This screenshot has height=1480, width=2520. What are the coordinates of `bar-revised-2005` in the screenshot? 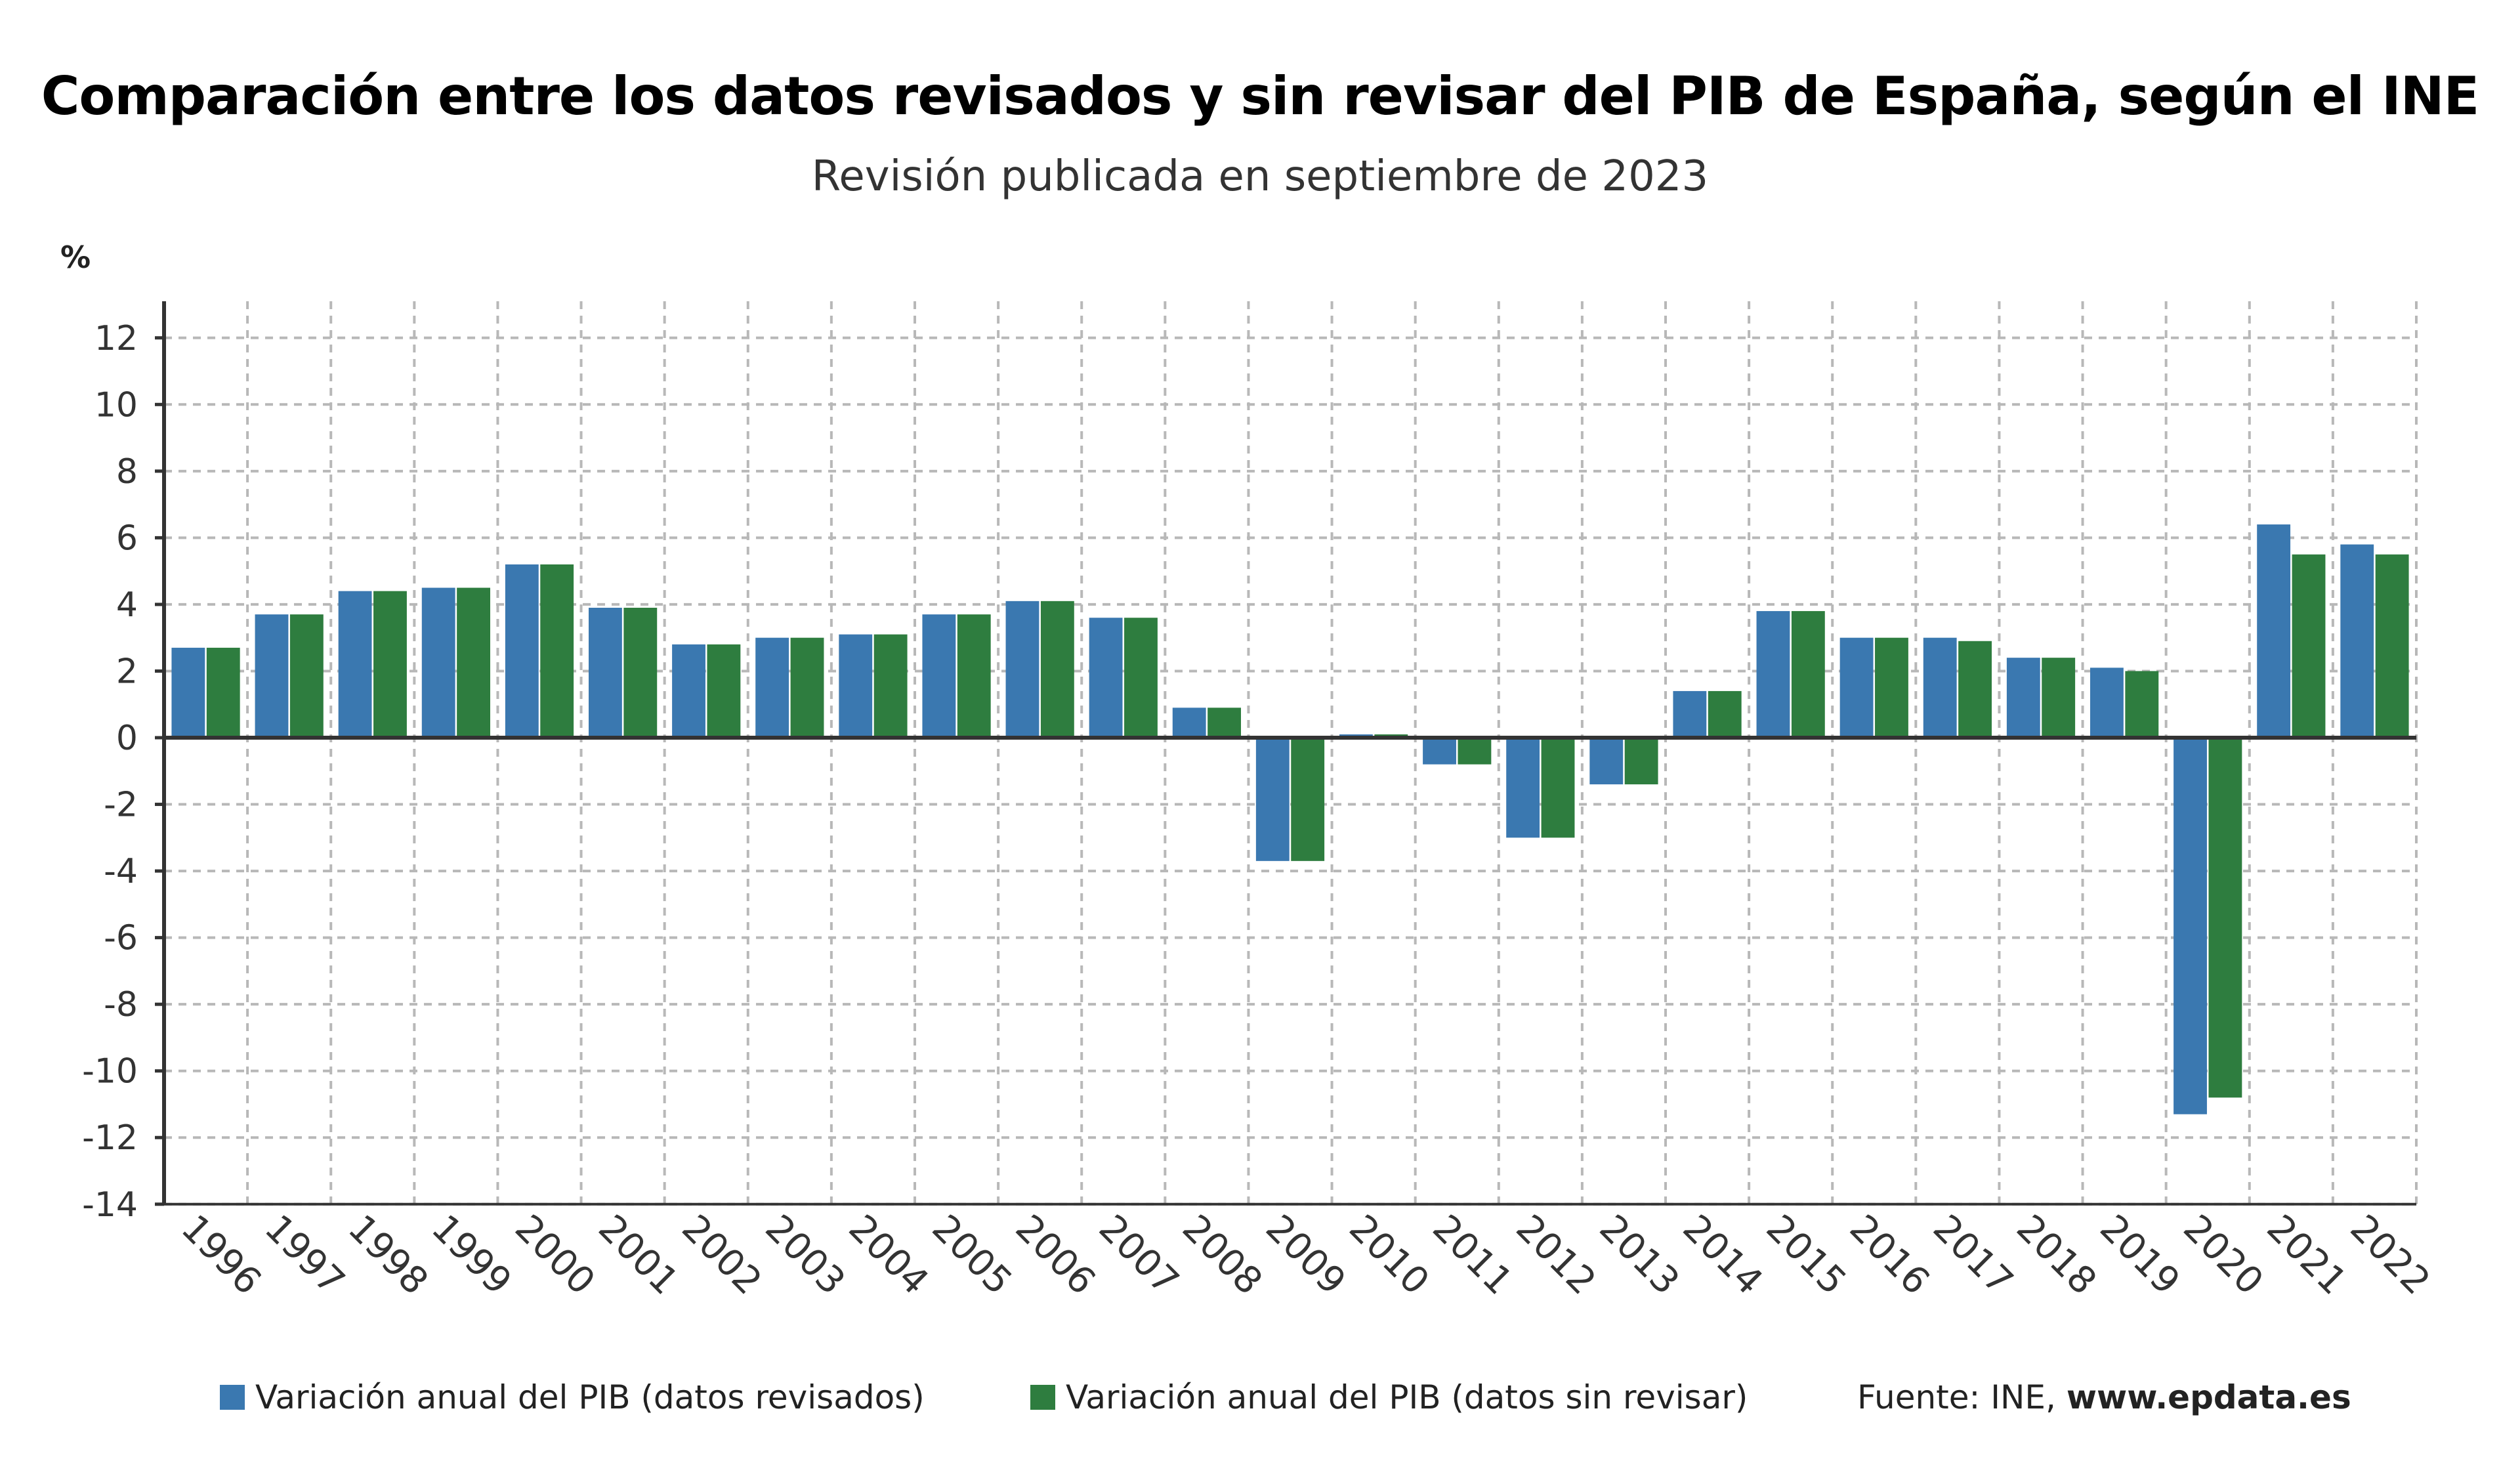 It's located at (939, 676).